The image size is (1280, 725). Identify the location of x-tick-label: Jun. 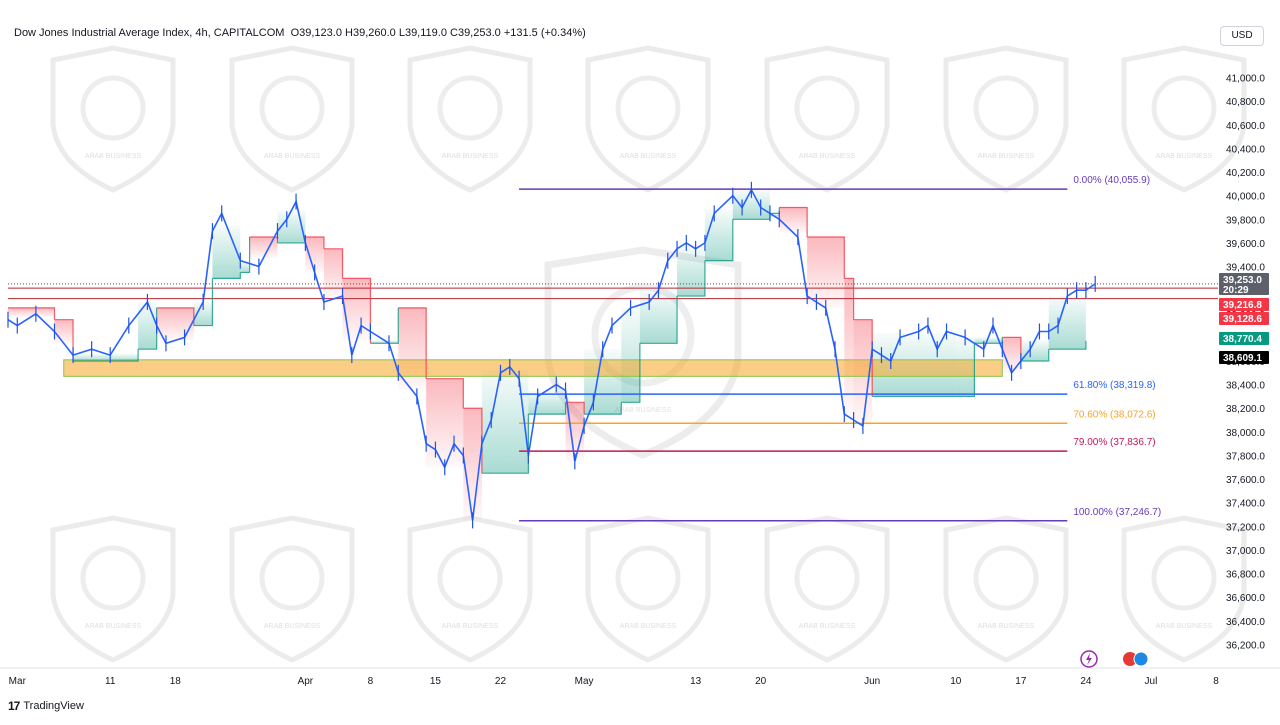
(872, 681).